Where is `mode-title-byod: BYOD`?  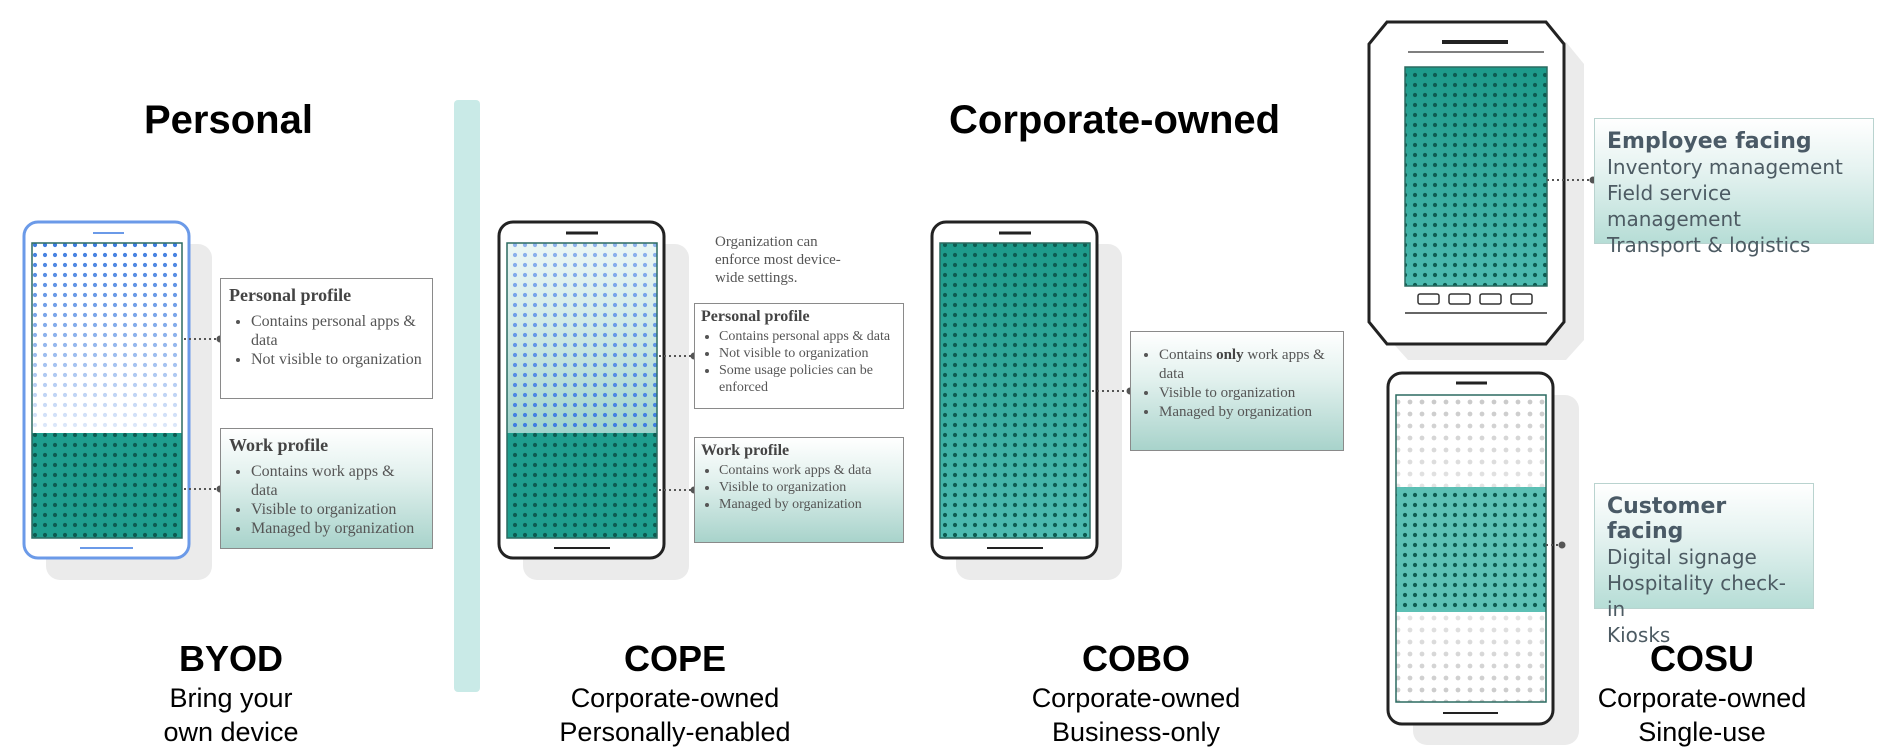
mode-title-byod: BYOD is located at coordinates (230, 658).